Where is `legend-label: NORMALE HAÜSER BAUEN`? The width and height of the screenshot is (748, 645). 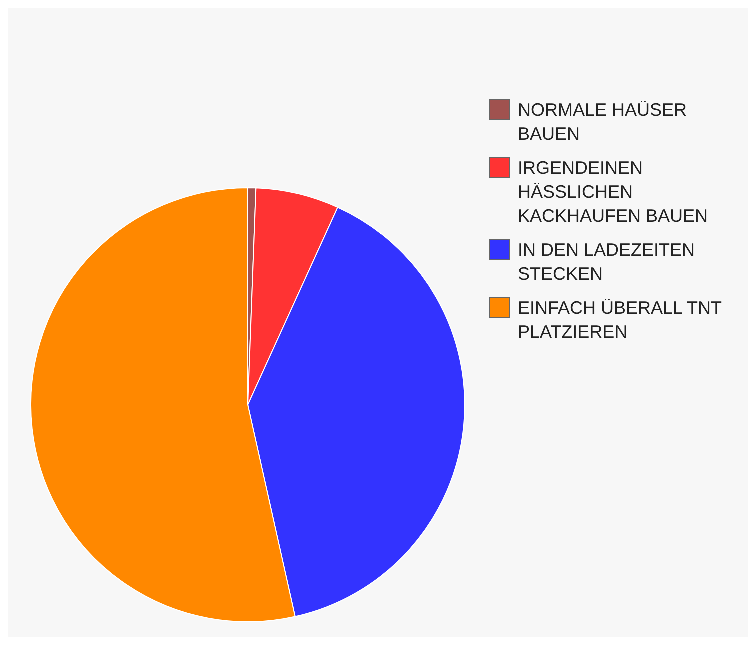
legend-label: NORMALE HAÜSER BAUEN is located at coordinates (603, 122).